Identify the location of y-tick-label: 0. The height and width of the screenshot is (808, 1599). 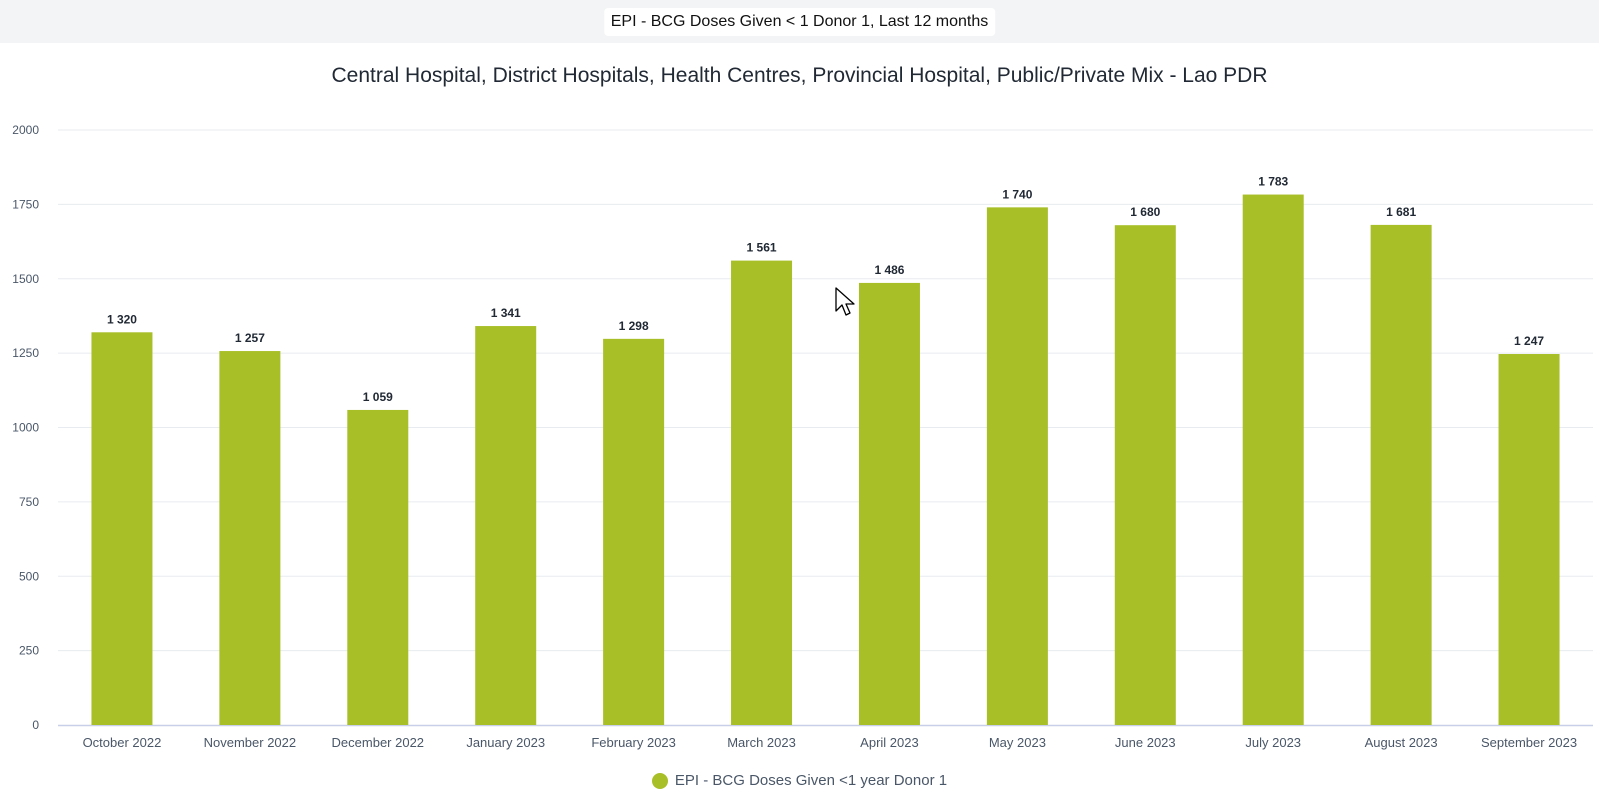
(35, 725).